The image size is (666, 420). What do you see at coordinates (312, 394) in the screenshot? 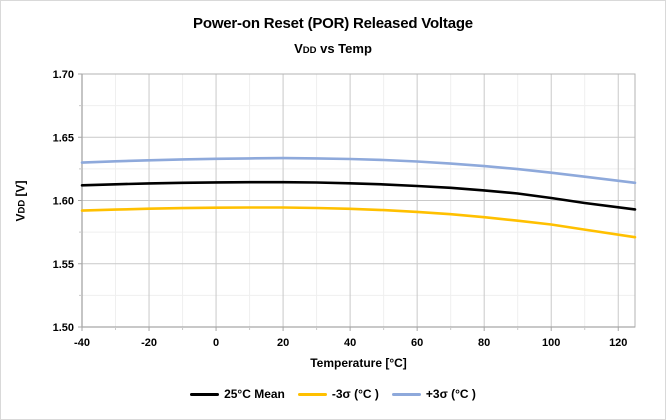
I see `legend-line-swatch-minus-3sigma` at bounding box center [312, 394].